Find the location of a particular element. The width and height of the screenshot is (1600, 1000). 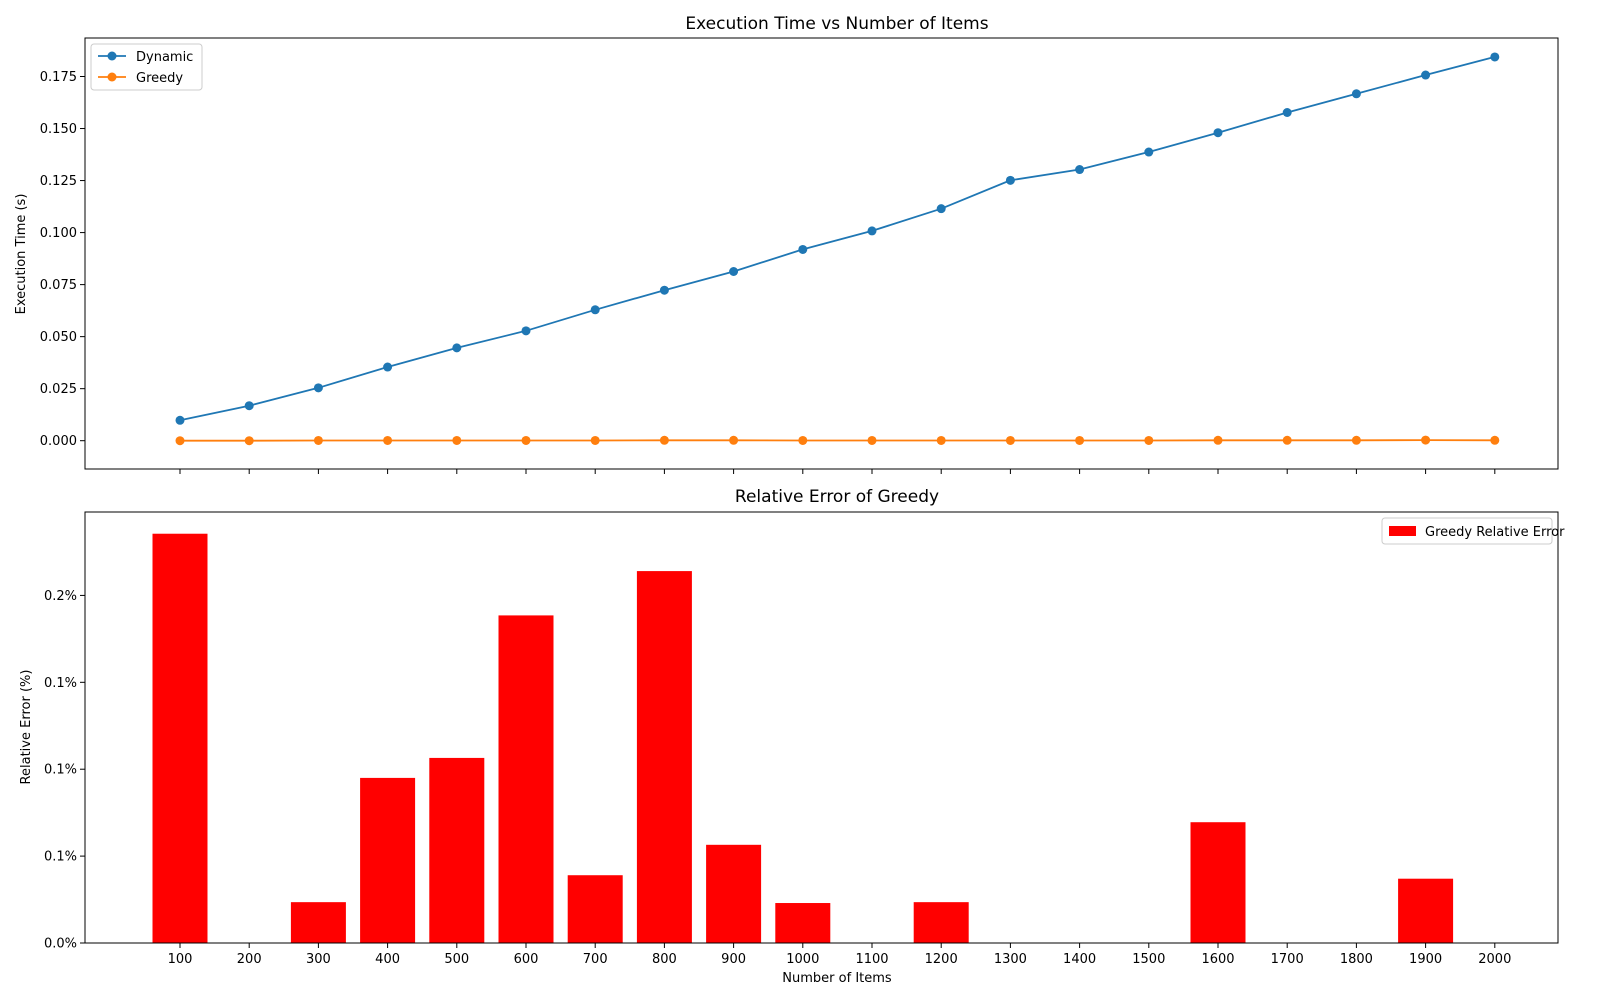

relative-error-x-axis-label: Number of Items is located at coordinates (837, 978).